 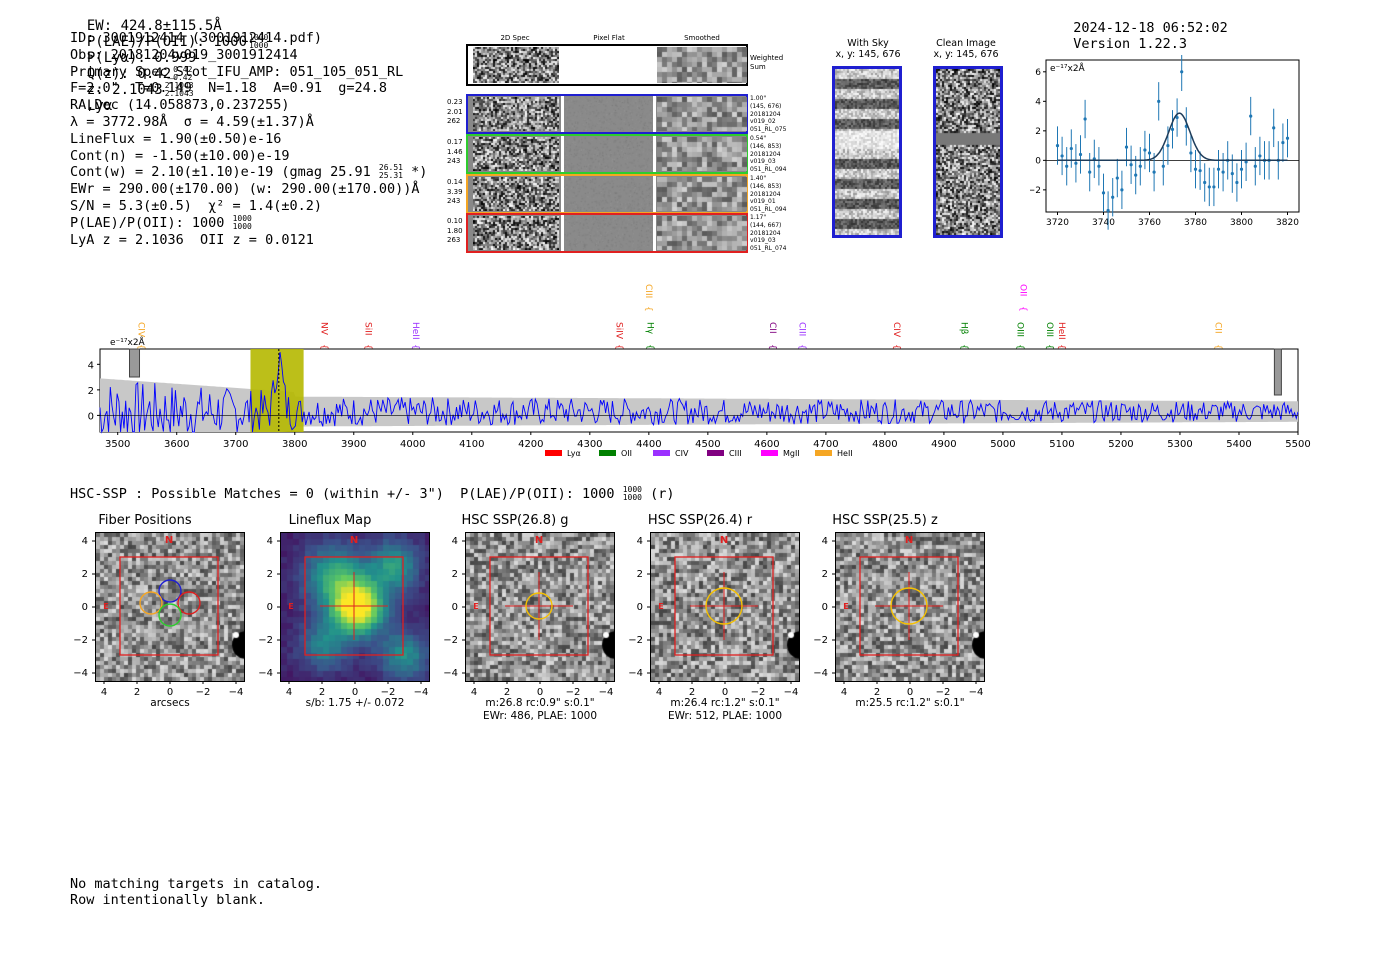 I want to click on x-tick-label: 4, so click(x=659, y=692).